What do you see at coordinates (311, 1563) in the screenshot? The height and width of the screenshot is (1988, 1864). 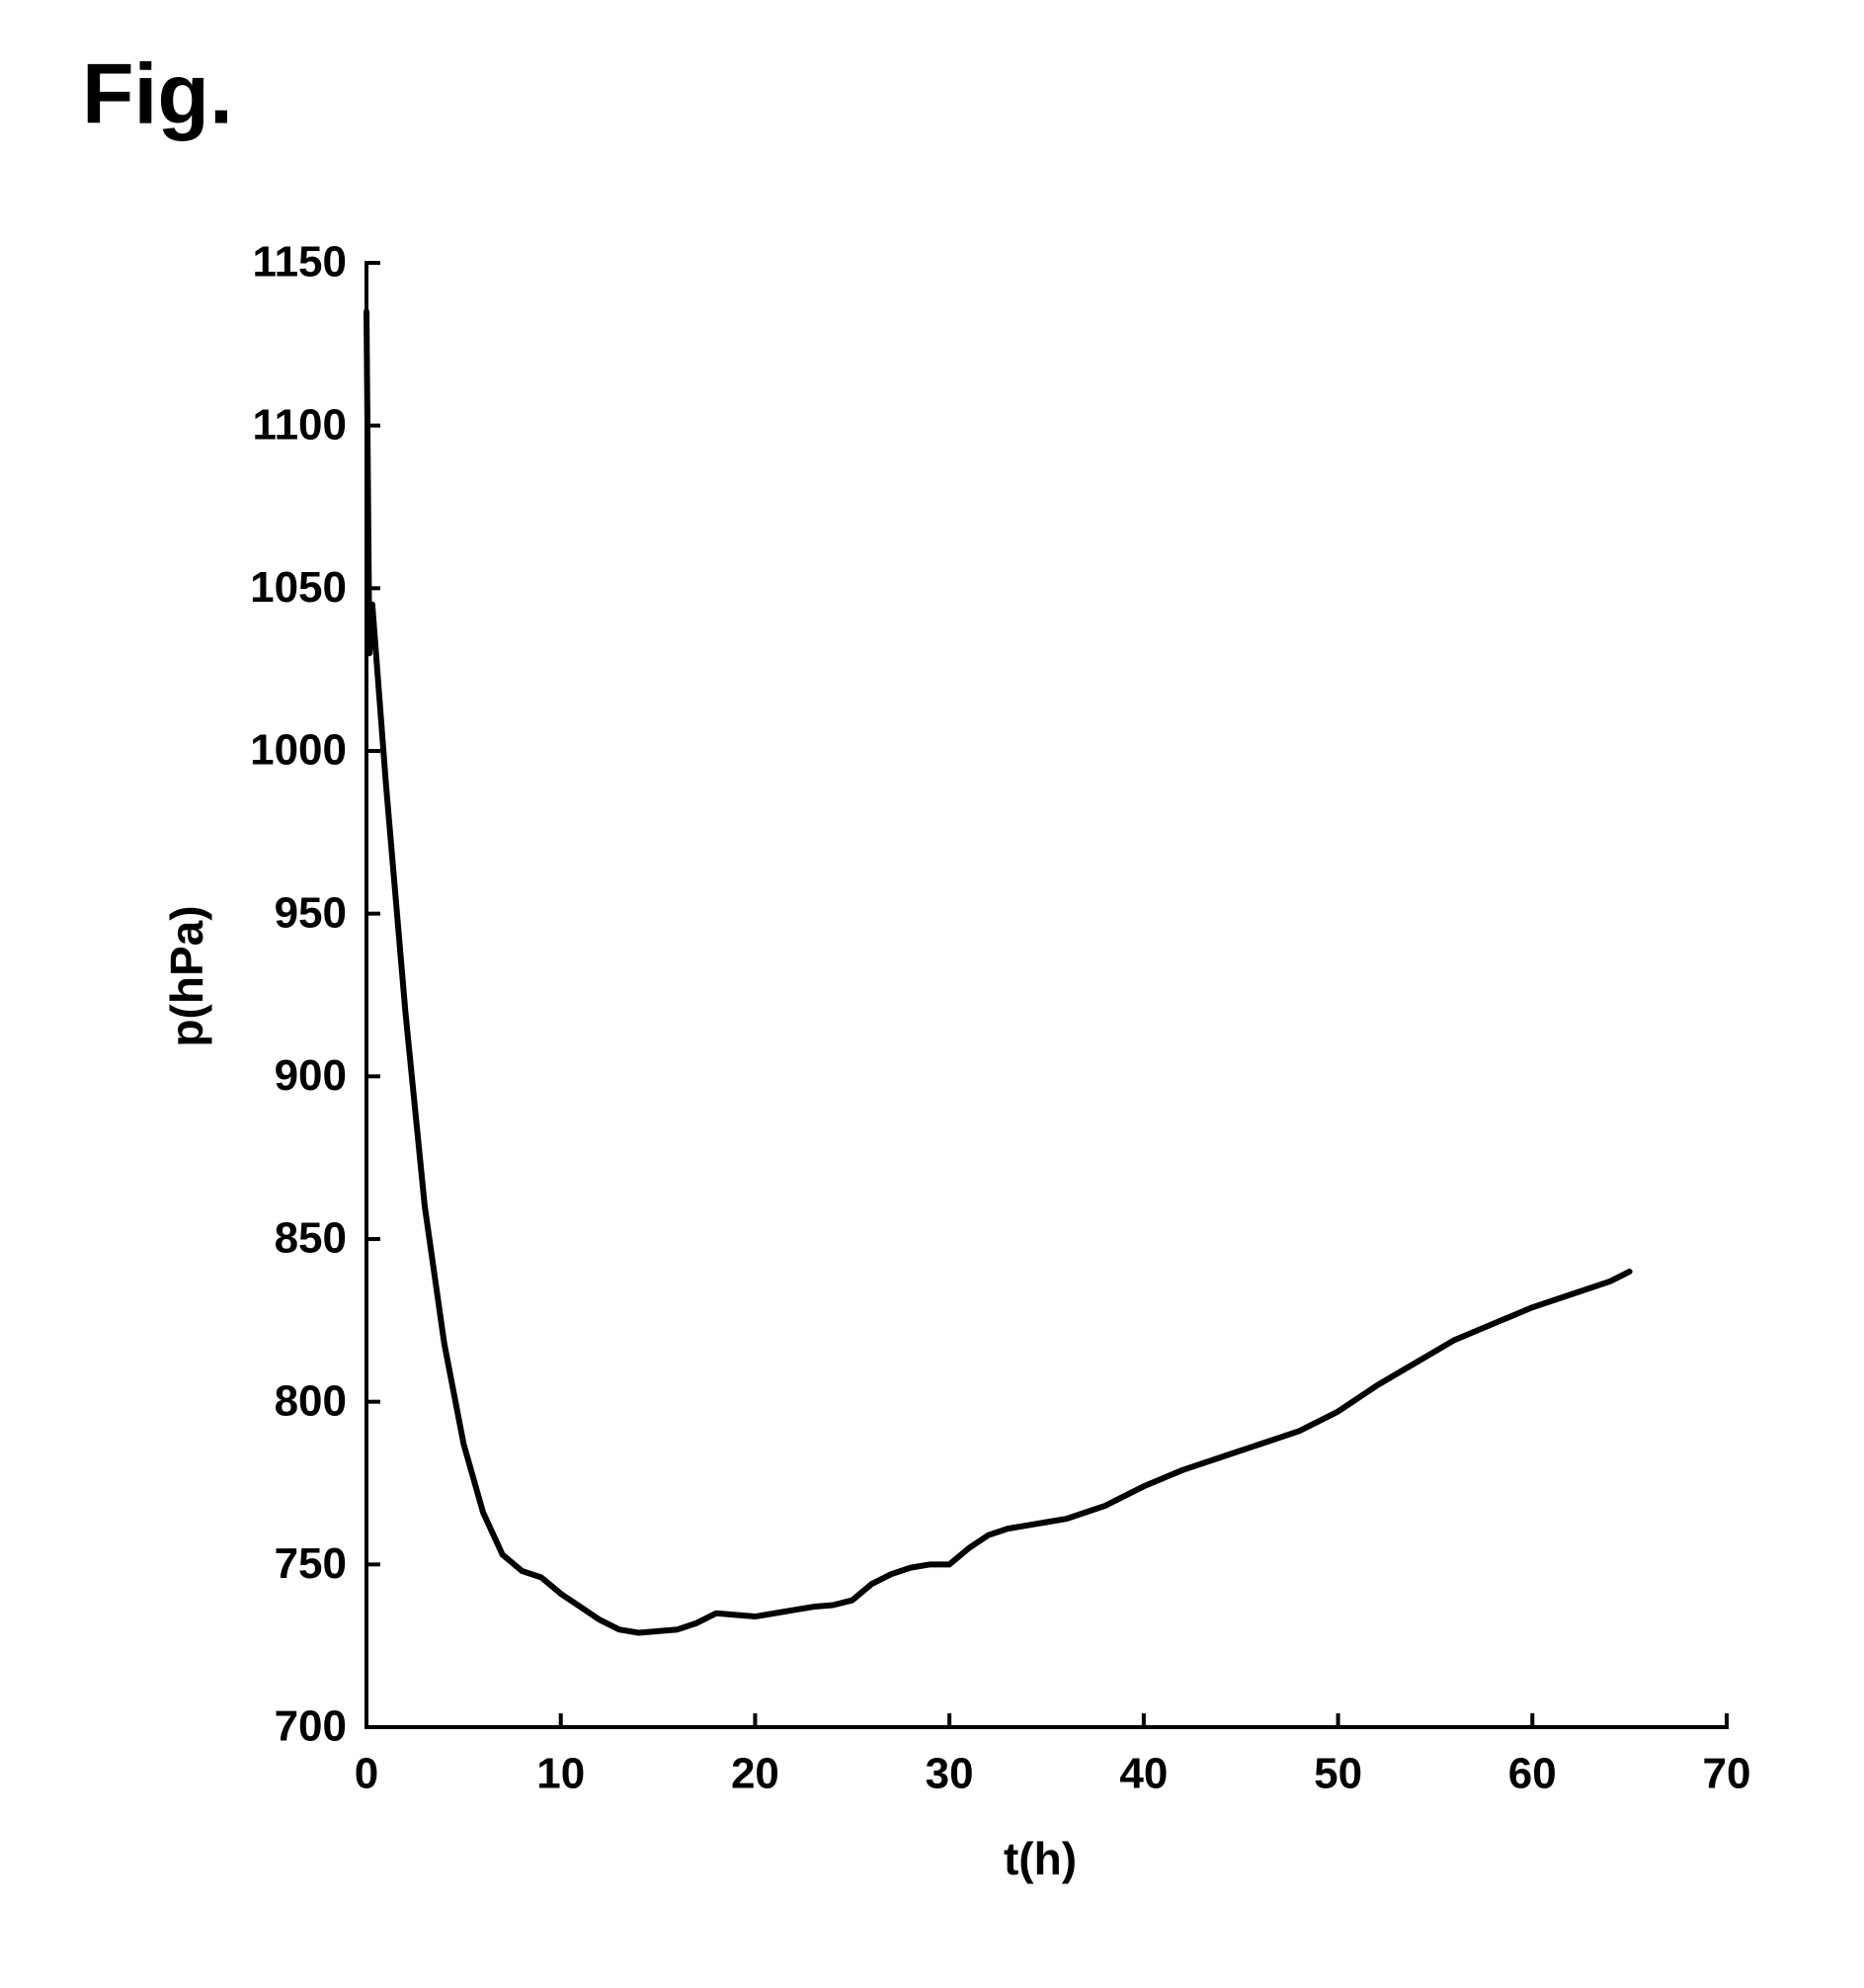 I see `y-tick-label: 750` at bounding box center [311, 1563].